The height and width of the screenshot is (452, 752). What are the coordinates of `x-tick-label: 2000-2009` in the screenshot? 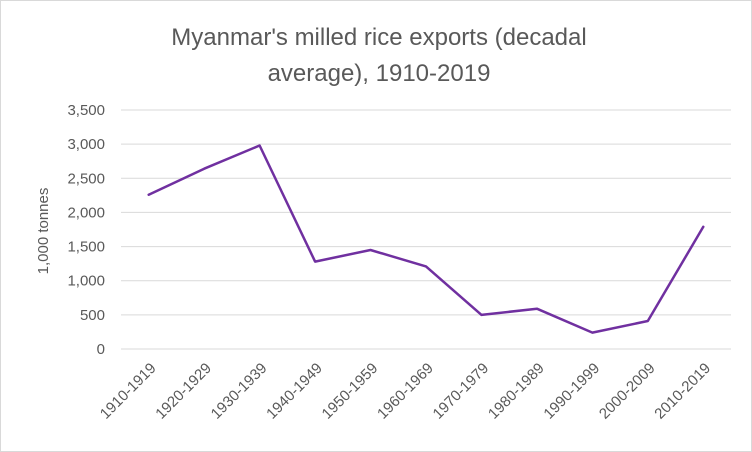 It's located at (627, 391).